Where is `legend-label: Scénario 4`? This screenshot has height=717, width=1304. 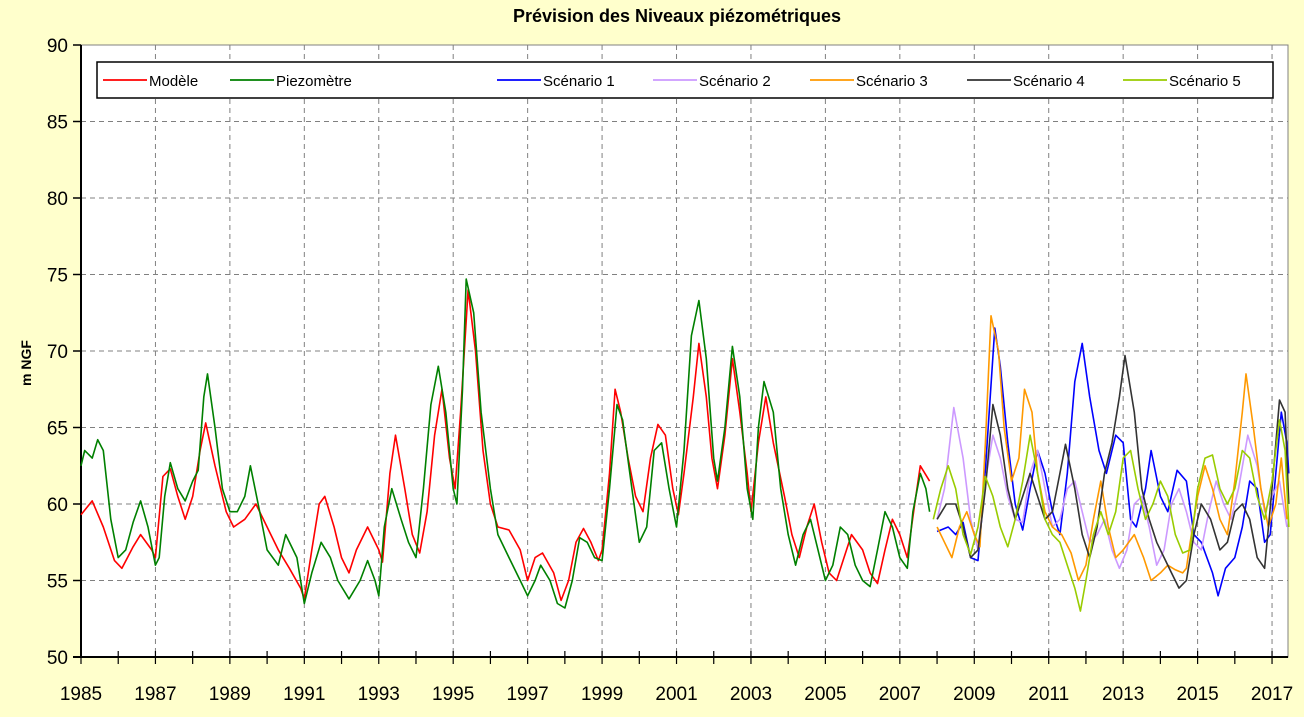 legend-label: Scénario 4 is located at coordinates (1049, 81).